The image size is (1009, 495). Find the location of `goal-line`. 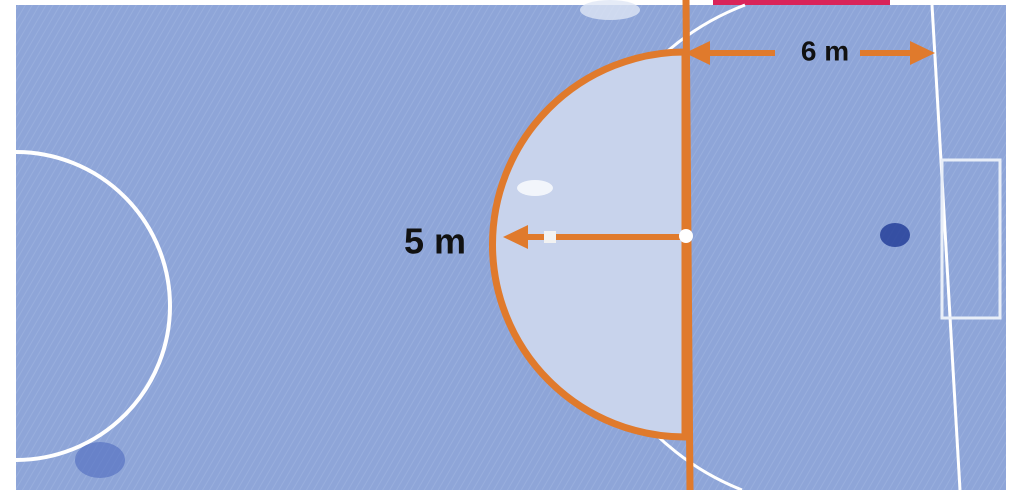

goal-line is located at coordinates (946, 247).